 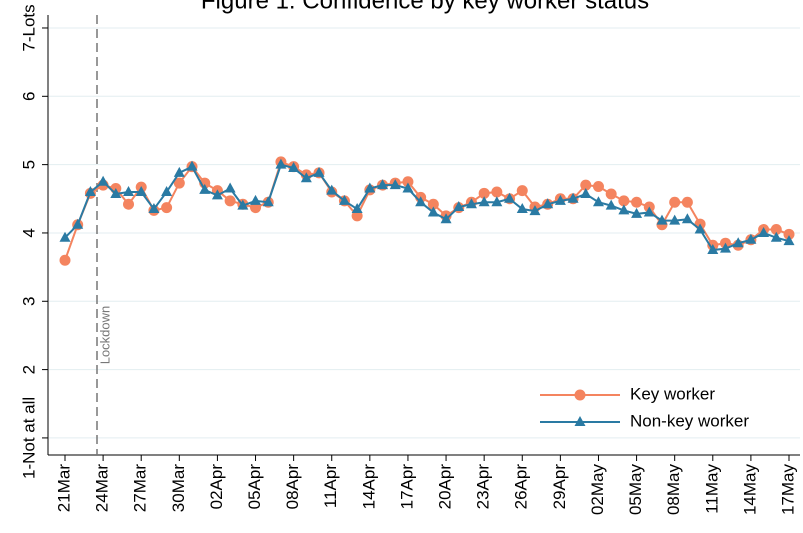 I want to click on x-tick-label: 05Apr, so click(x=254, y=487).